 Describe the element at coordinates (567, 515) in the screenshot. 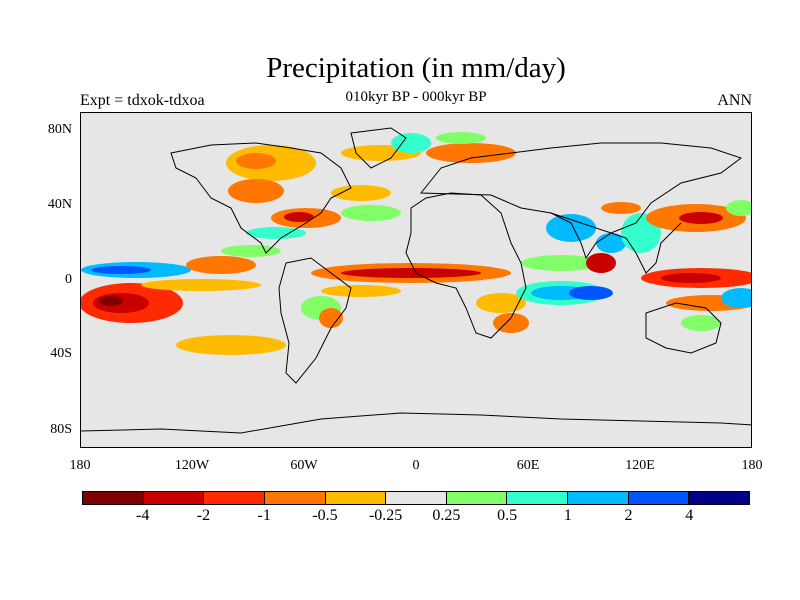

I see `colorbar-label: 1` at that location.